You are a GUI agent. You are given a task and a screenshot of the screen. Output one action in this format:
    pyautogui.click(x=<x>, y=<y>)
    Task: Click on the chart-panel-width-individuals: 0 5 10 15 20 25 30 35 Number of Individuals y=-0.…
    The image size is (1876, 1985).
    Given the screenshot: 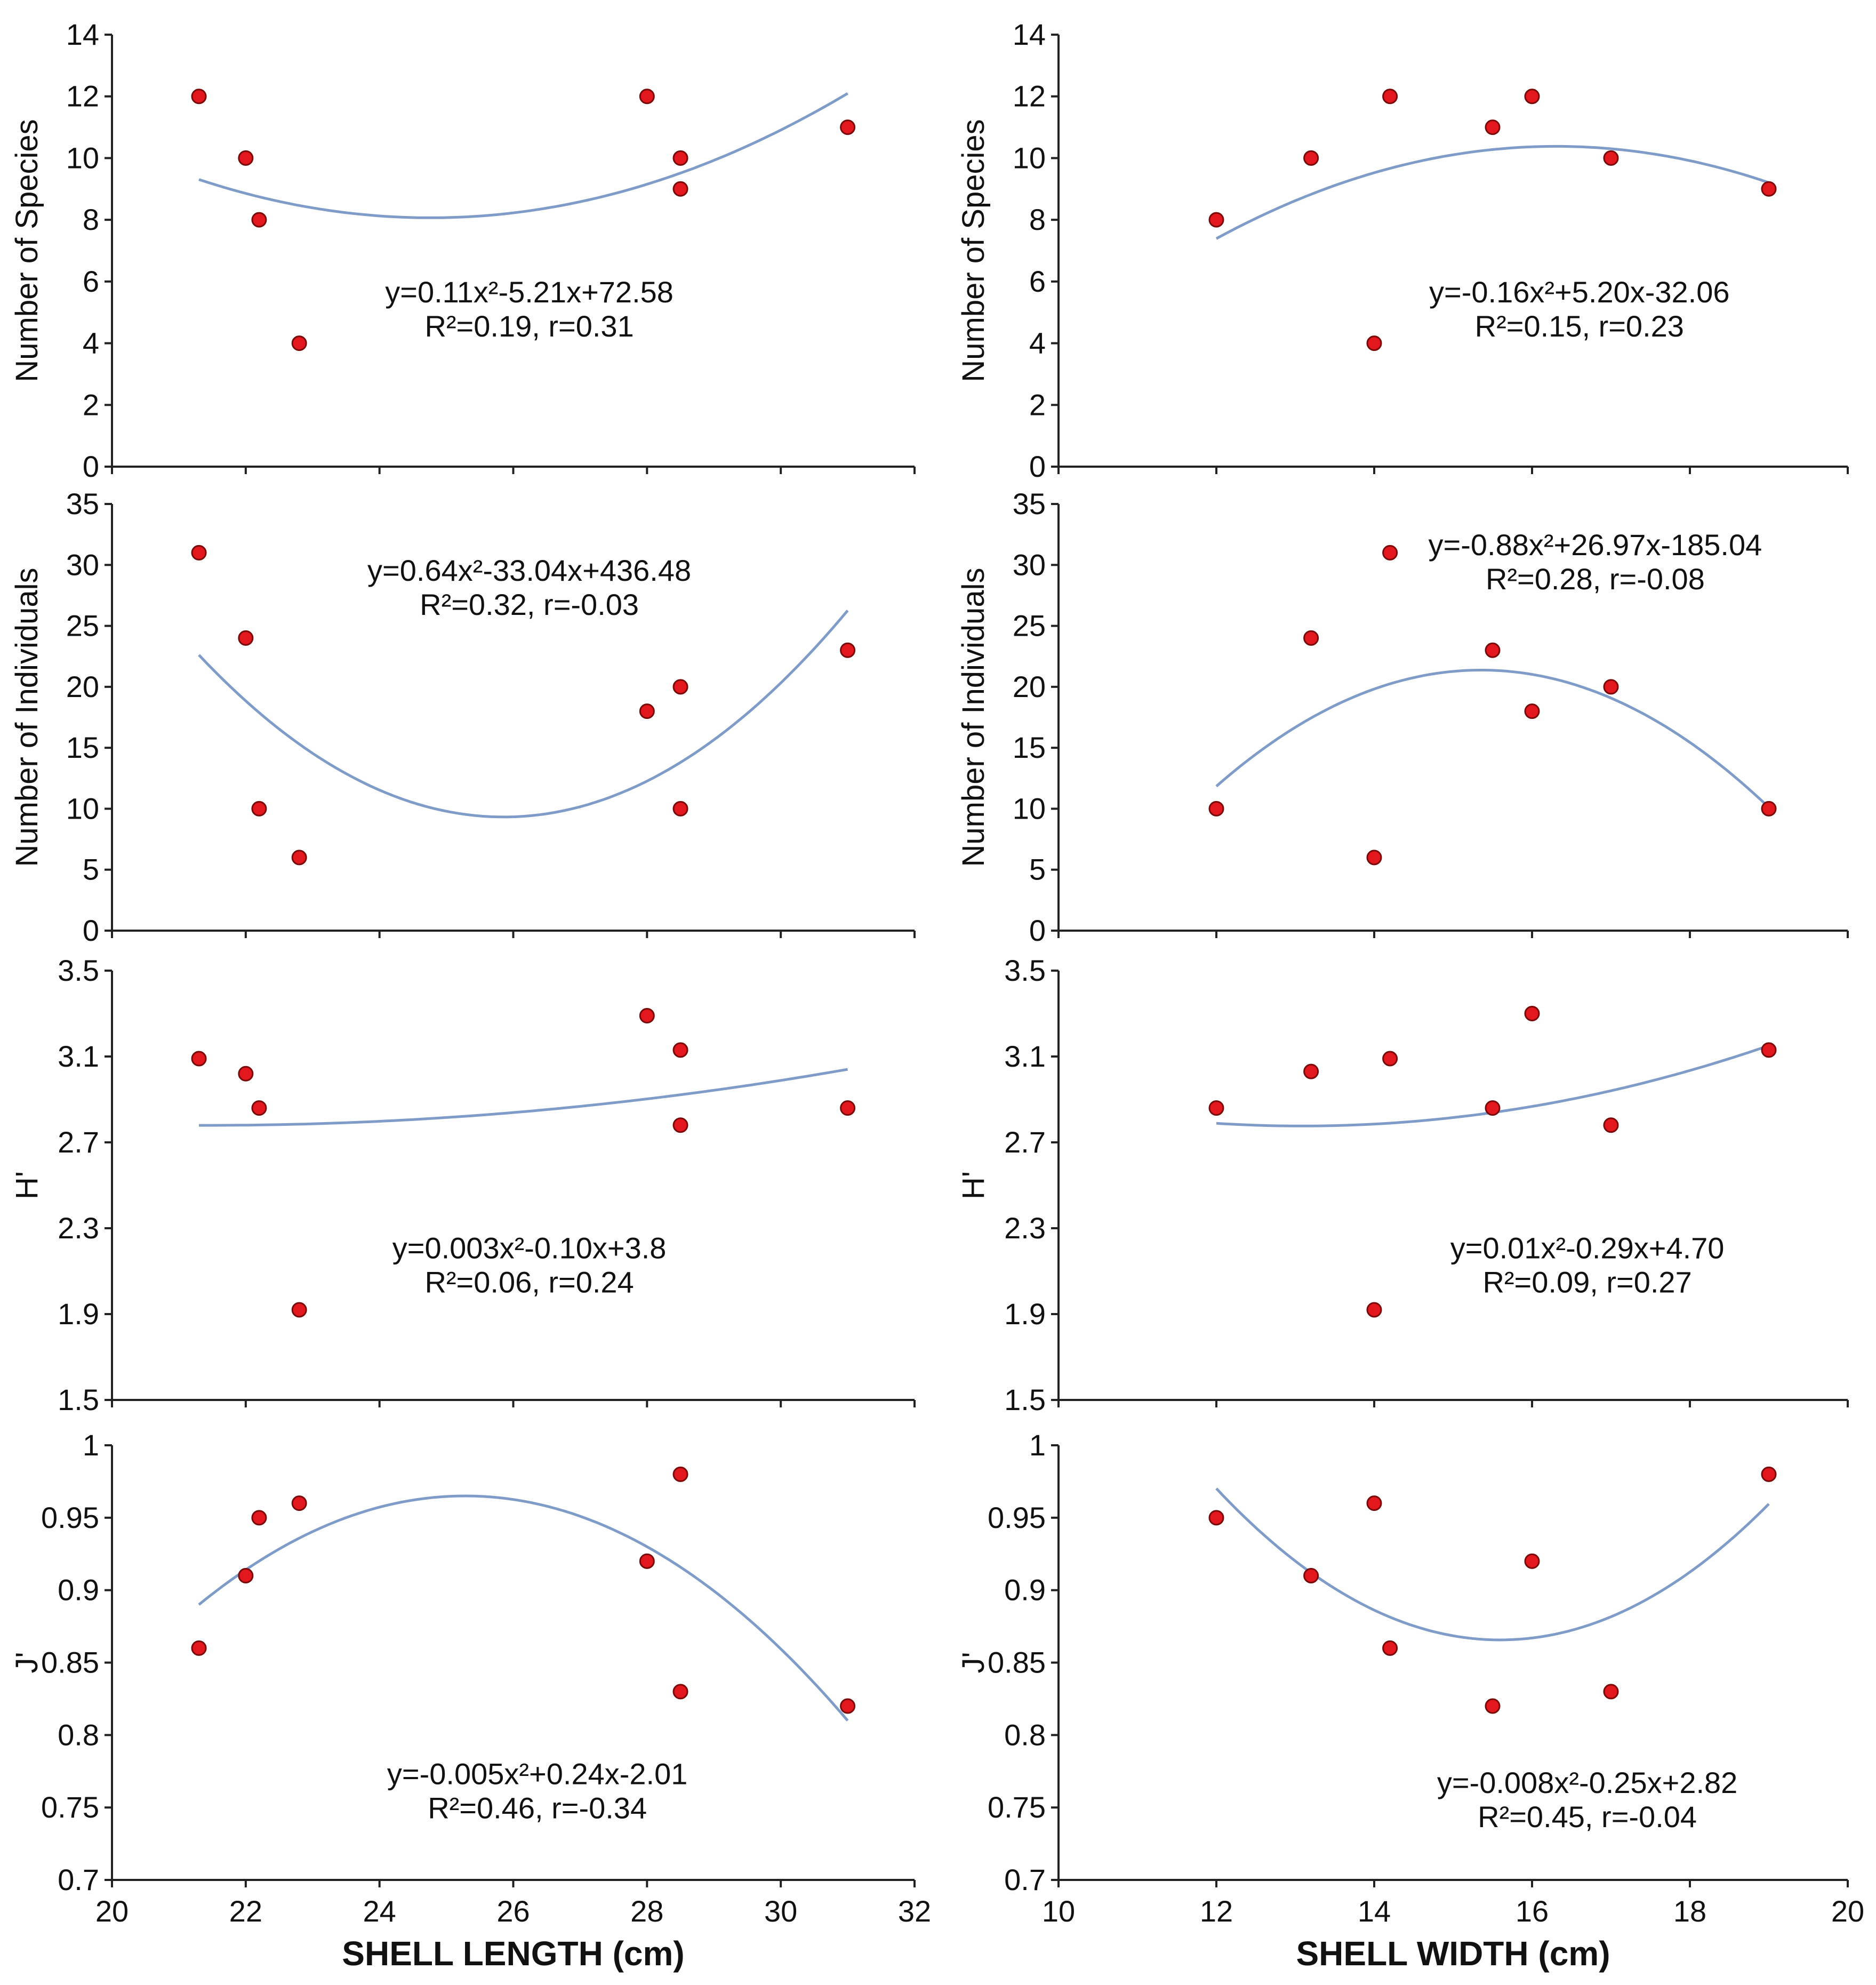 What is the action you would take?
    pyautogui.click(x=1402, y=717)
    